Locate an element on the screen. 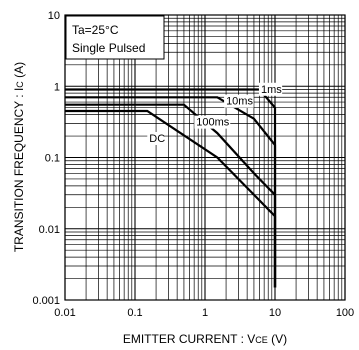 The image size is (359, 350). y-tick-label: 10 is located at coordinates (54, 16).